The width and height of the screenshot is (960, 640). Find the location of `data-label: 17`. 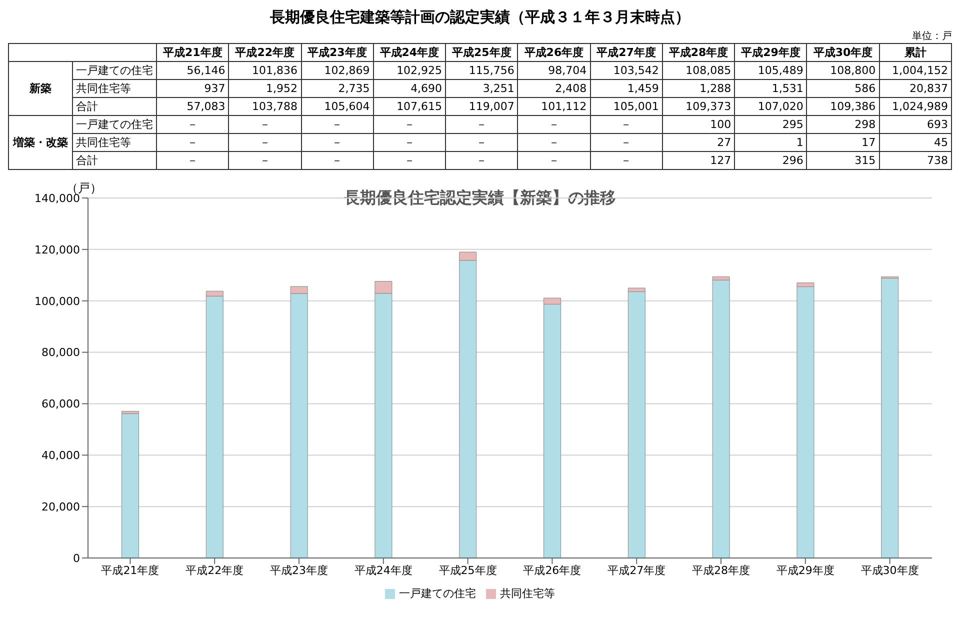

data-label: 17 is located at coordinates (843, 143).